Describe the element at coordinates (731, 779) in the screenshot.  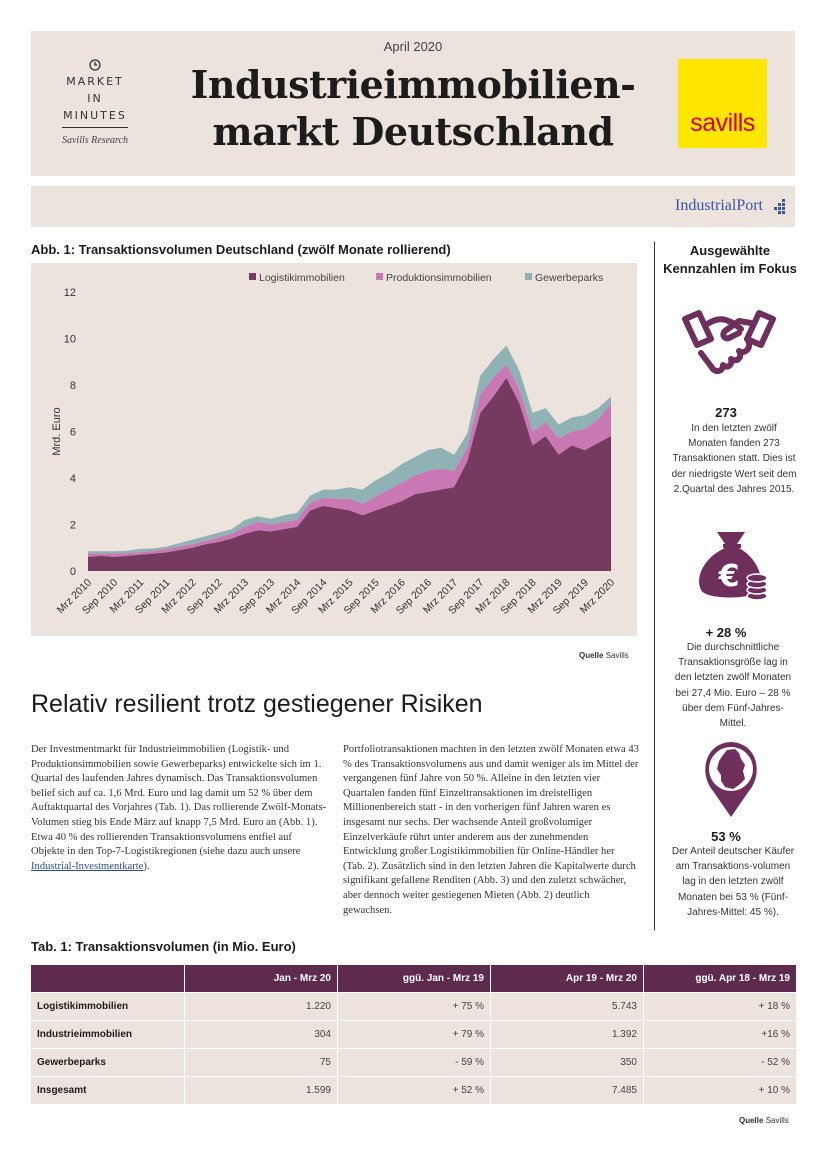
I see `germany-map-pin-icon` at that location.